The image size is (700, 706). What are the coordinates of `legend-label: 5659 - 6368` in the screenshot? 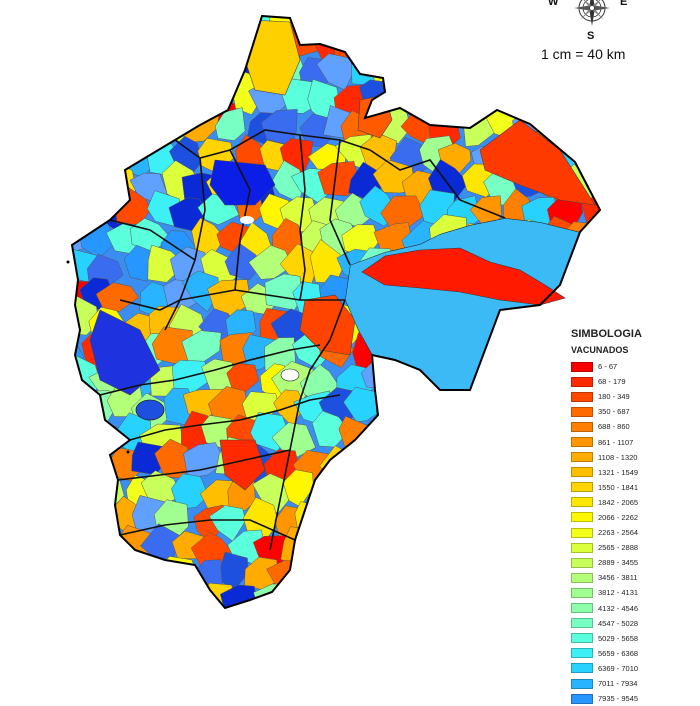 It's located at (618, 653).